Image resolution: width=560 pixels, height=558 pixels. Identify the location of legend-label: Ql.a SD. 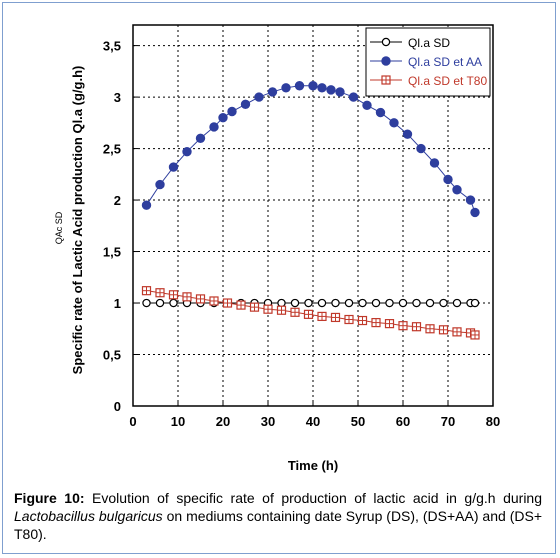
(429, 43).